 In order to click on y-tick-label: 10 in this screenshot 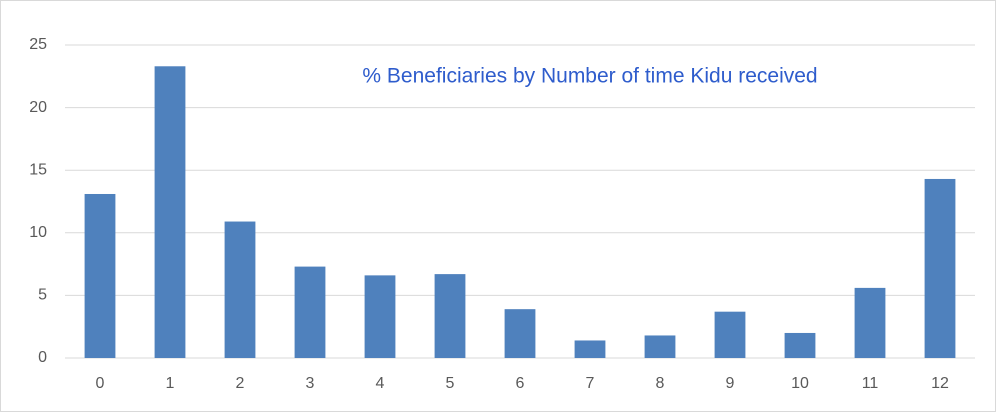, I will do `click(38, 232)`.